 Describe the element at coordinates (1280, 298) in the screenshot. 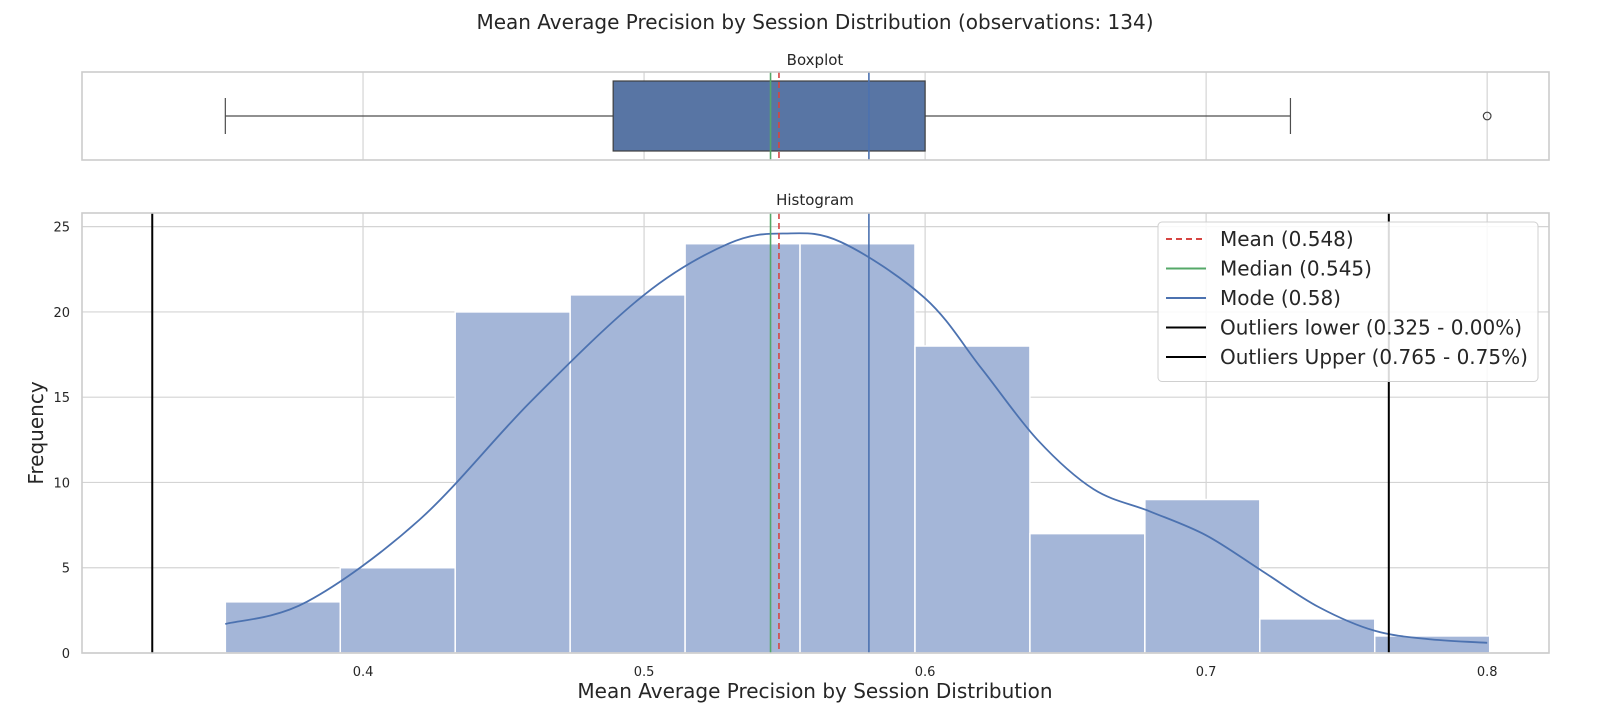

I see `legend-label: Mode (0.58)` at that location.